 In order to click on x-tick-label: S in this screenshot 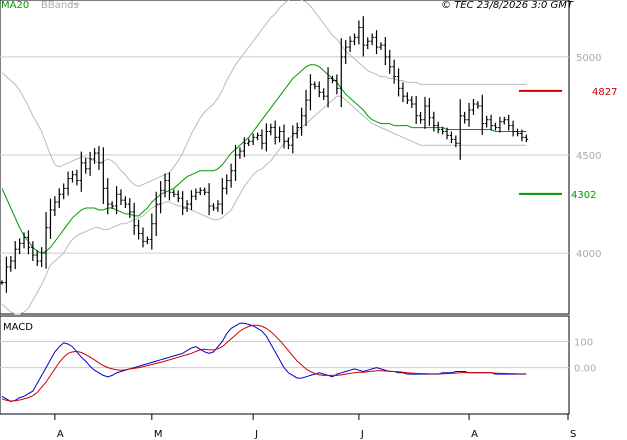, I will do `click(573, 434)`.